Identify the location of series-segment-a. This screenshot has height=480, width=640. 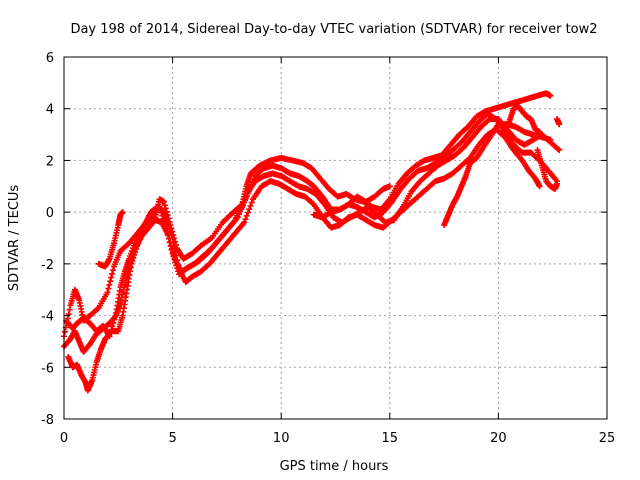
(110, 239).